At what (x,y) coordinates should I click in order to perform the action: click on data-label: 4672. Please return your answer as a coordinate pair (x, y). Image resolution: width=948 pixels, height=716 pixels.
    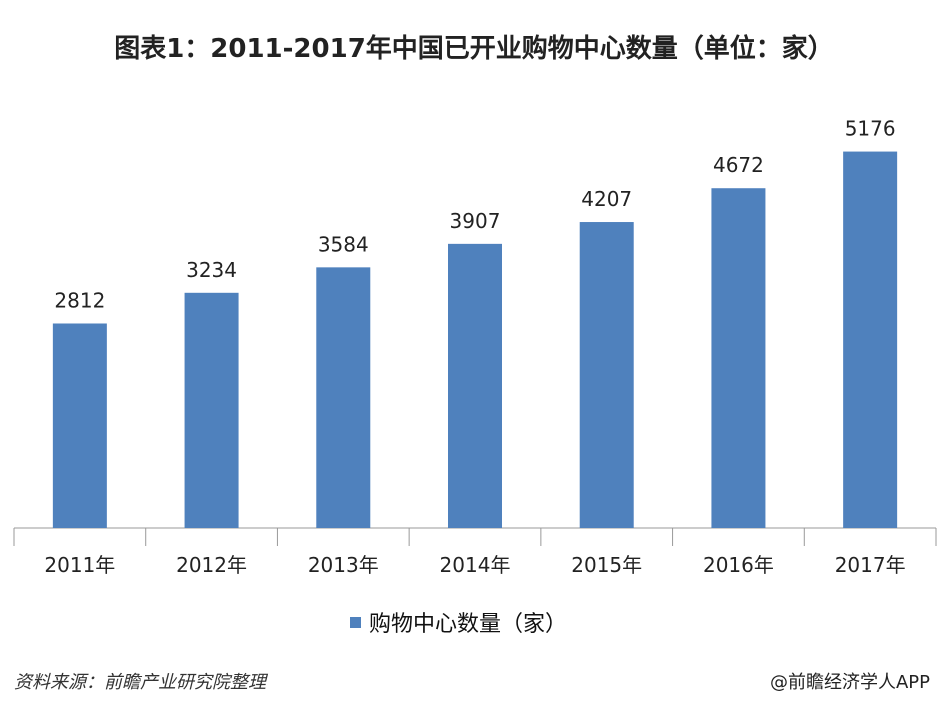
    Looking at the image, I should click on (738, 165).